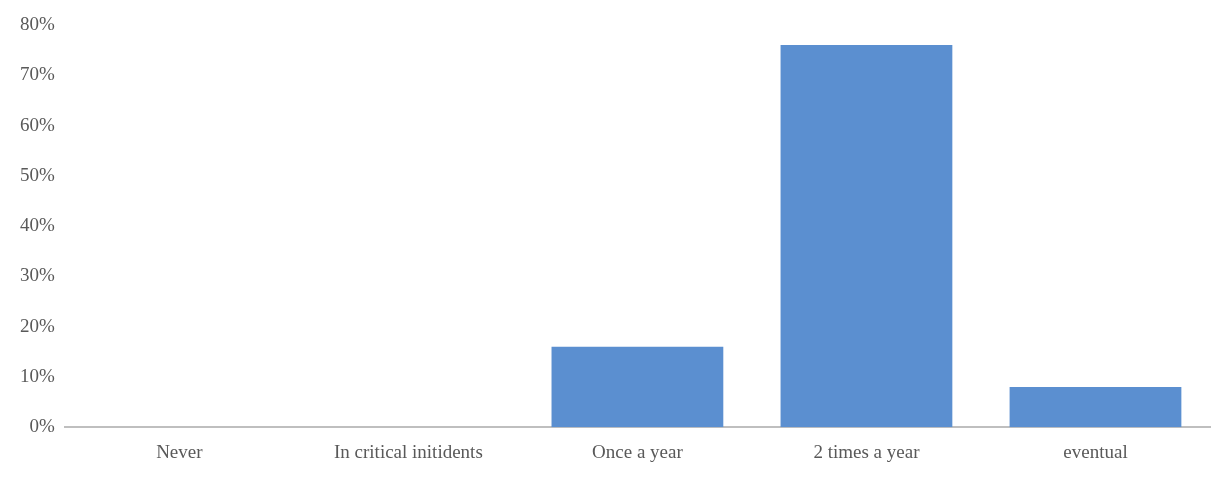 The height and width of the screenshot is (488, 1232). Describe the element at coordinates (867, 451) in the screenshot. I see `x-tick-label: 2 times a year` at that location.